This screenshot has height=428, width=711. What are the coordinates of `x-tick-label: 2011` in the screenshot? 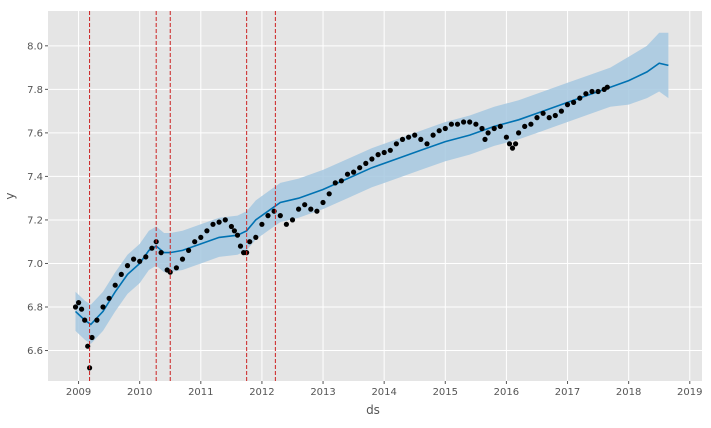 It's located at (200, 392).